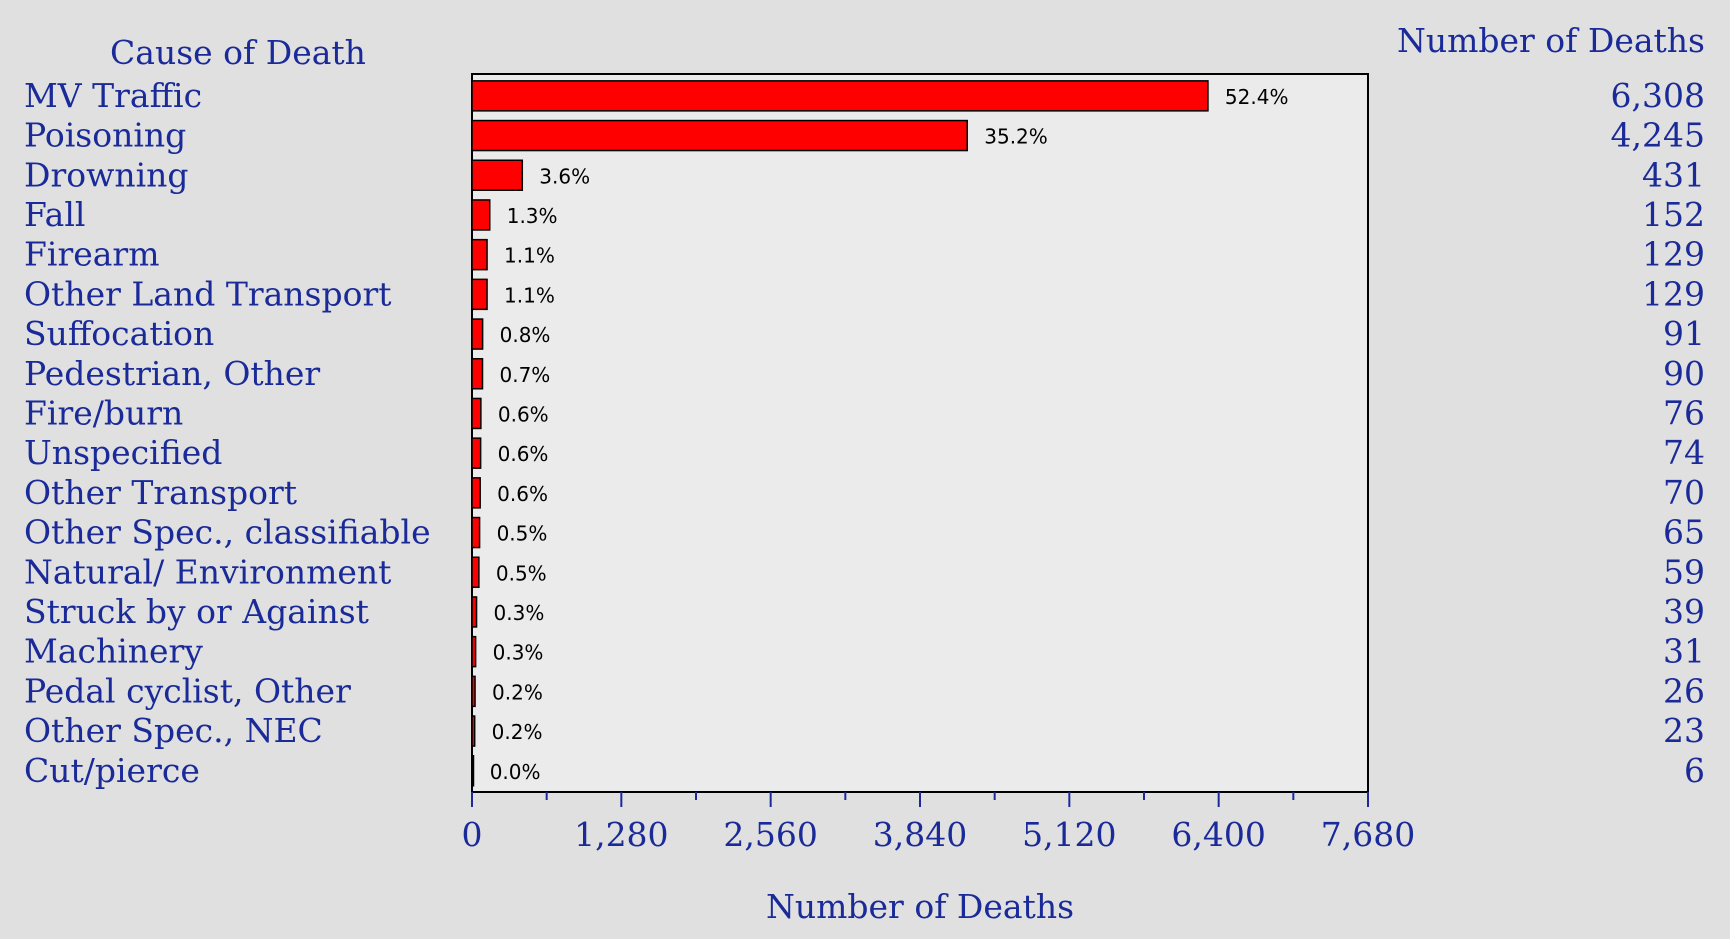 This screenshot has width=1730, height=939. What do you see at coordinates (1684, 730) in the screenshot?
I see `value-label: 23` at bounding box center [1684, 730].